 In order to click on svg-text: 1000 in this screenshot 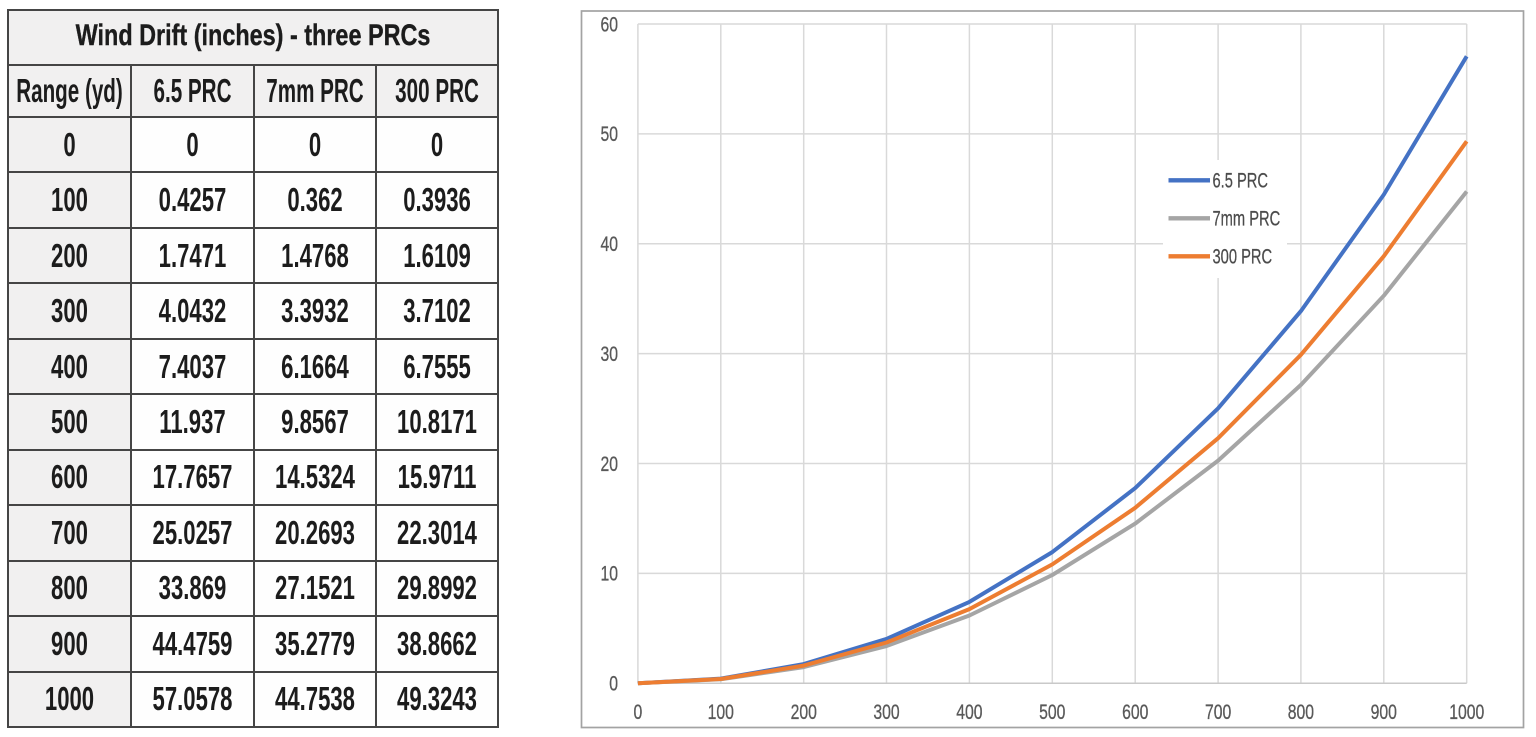, I will do `click(1466, 712)`.